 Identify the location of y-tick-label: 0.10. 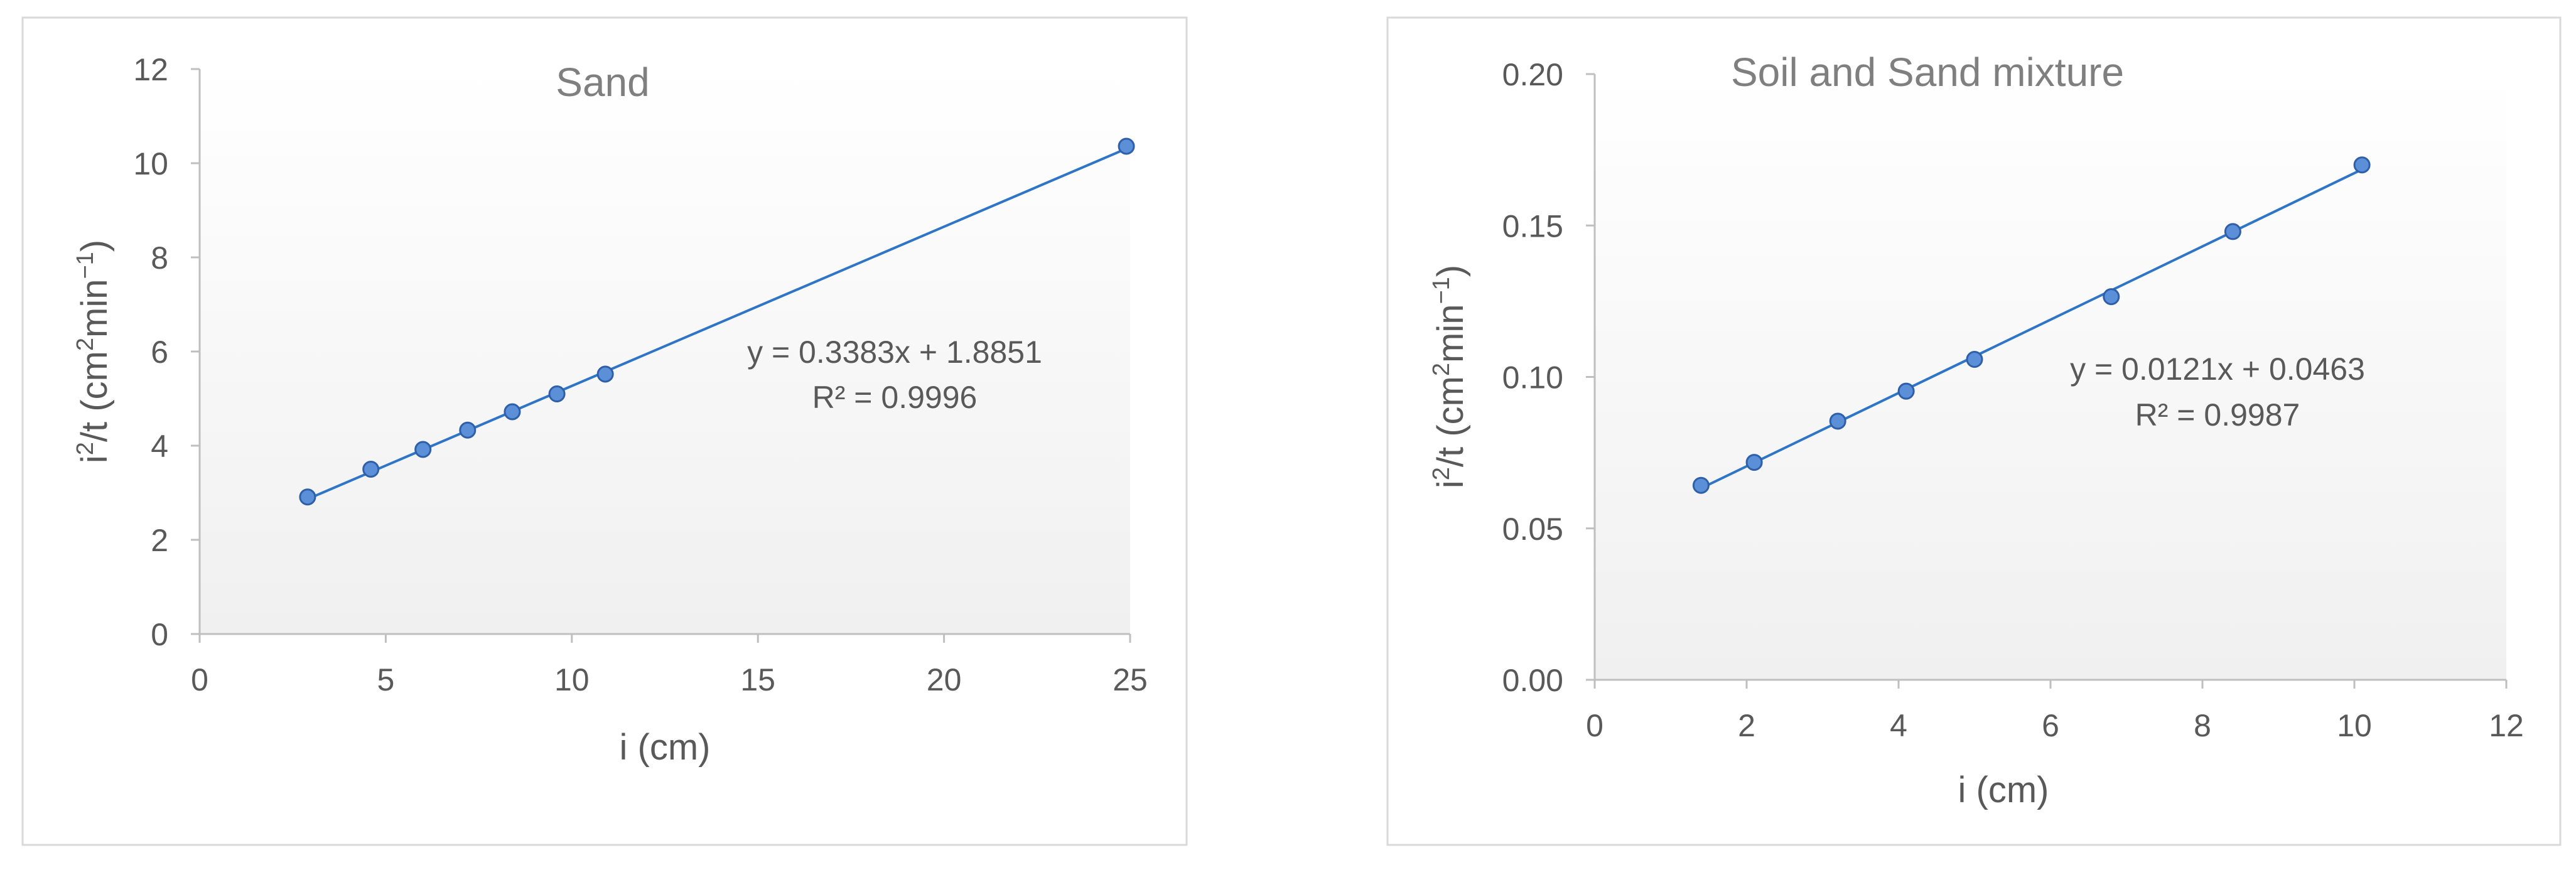
(1532, 377).